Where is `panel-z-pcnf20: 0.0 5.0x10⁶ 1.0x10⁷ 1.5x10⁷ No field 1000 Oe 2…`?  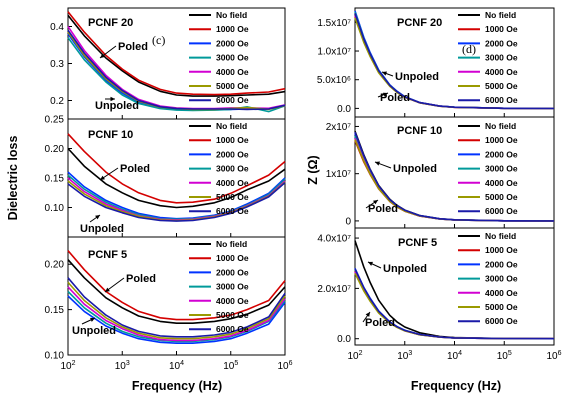 panel-z-pcnf20: 0.0 5.0x10⁶ 1.0x10⁷ 1.5x10⁷ No field 1000 Oe 2… is located at coordinates (436, 62).